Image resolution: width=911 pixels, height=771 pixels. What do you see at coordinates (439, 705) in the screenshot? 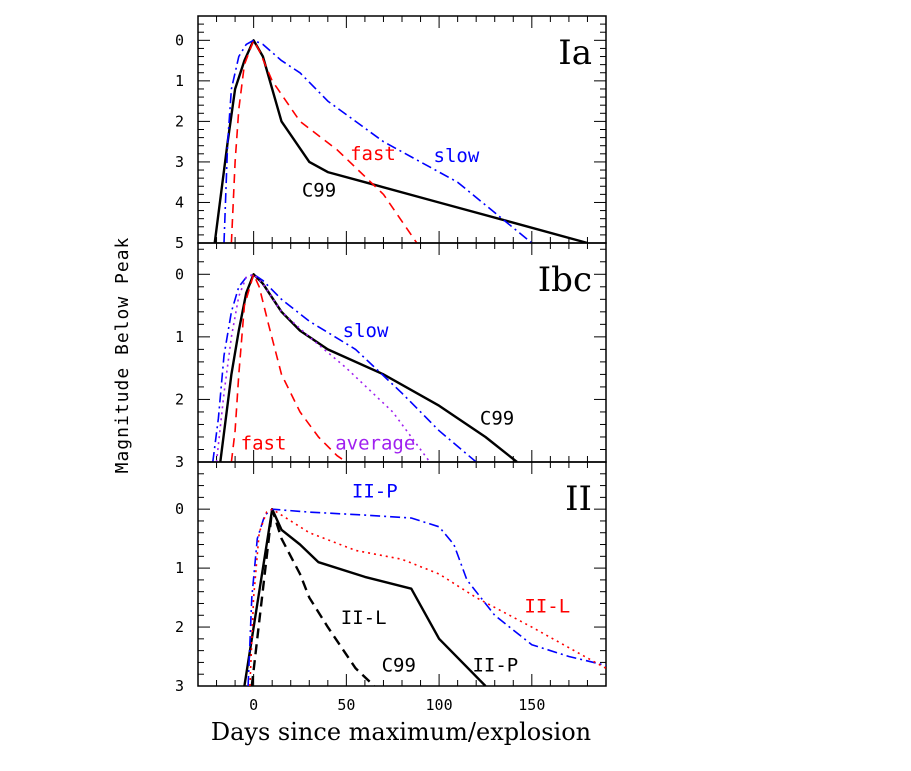
I see `x-tick-label: 100` at bounding box center [439, 705].